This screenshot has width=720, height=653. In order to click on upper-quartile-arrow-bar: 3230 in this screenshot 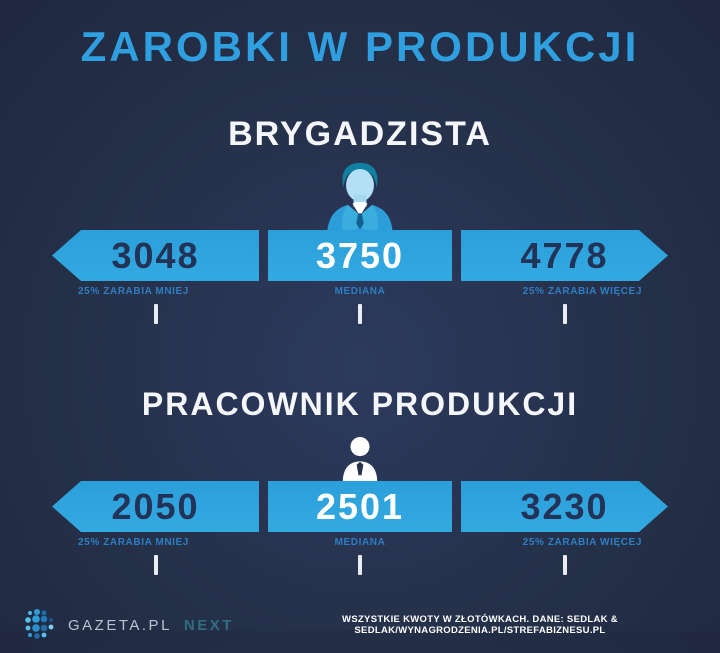, I will do `click(564, 506)`.